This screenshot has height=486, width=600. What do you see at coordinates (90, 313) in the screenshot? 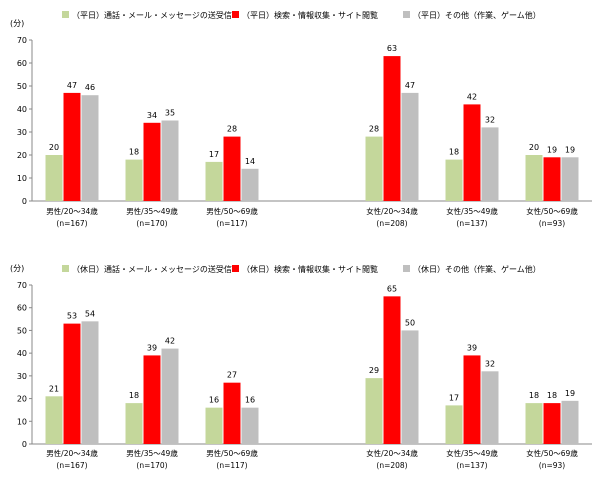
I see `bar-value-label: 54` at bounding box center [90, 313].